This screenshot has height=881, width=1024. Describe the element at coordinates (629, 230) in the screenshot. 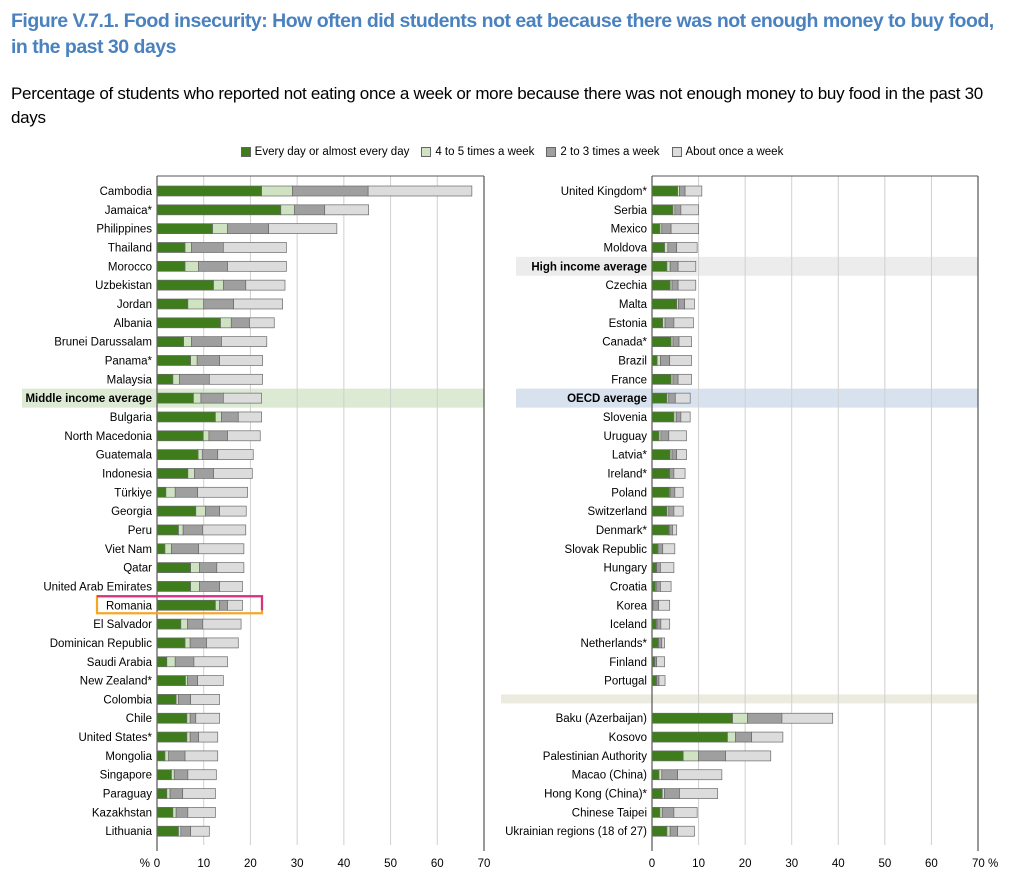

I see `country-label: Mexico` at that location.